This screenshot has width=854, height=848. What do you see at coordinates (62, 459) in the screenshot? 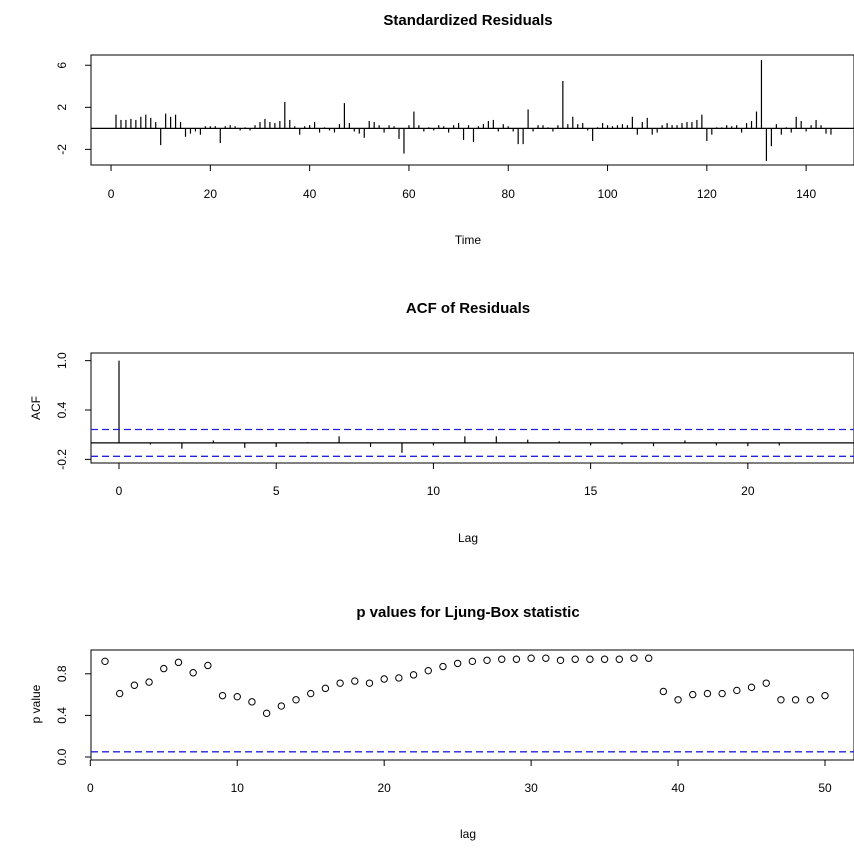
I see `y-tick-label: -0.2` at bounding box center [62, 459].